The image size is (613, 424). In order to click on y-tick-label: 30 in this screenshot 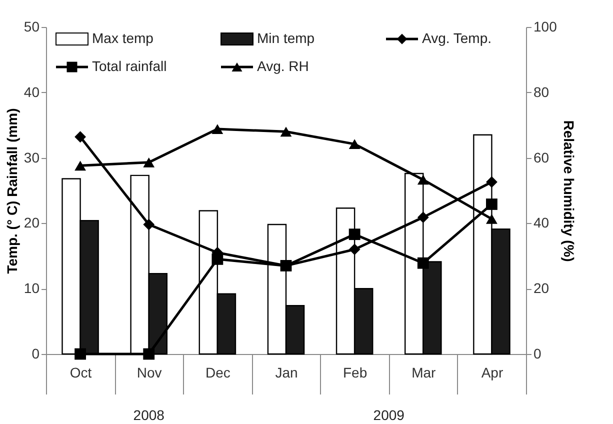, I will do `click(32, 157)`.